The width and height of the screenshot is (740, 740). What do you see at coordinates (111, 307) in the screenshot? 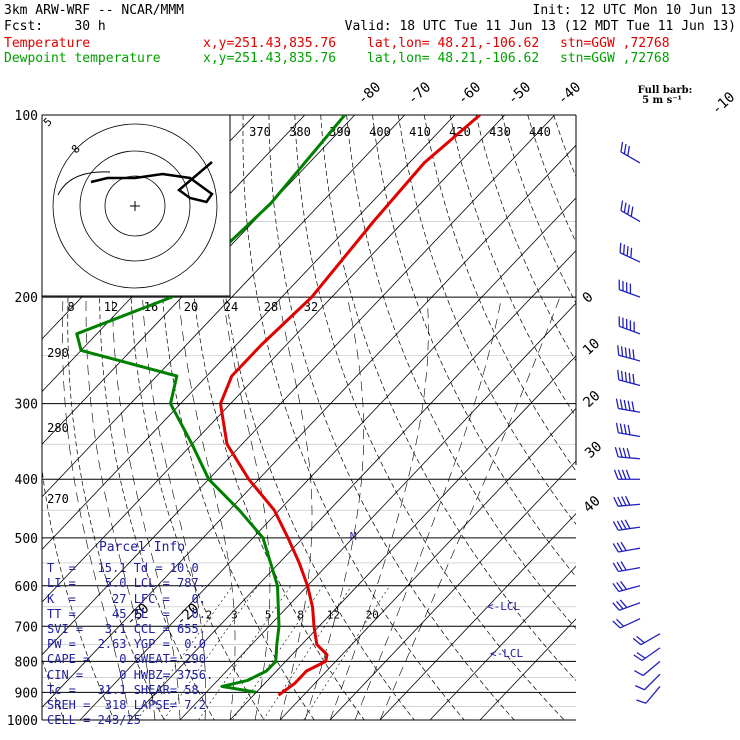
I see `hodograph-speed-label: 12` at bounding box center [111, 307].